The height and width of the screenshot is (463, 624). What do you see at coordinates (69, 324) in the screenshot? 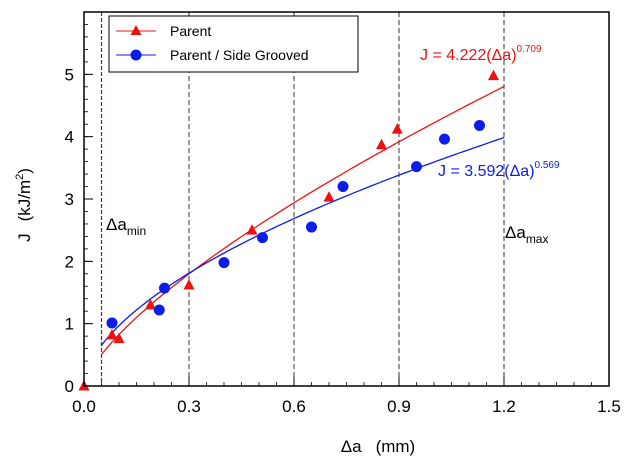
I see `y-tick-label: 1` at bounding box center [69, 324].